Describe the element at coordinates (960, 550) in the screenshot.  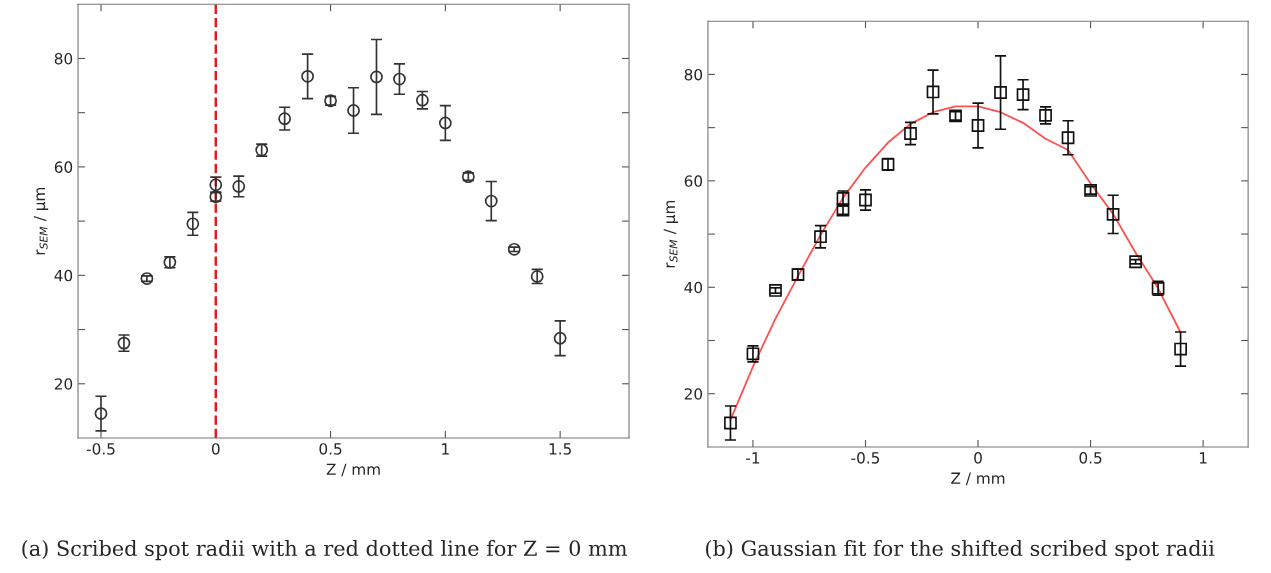
I see `text: (b) Gaussian fit for the shifted scribed spot radii` at that location.